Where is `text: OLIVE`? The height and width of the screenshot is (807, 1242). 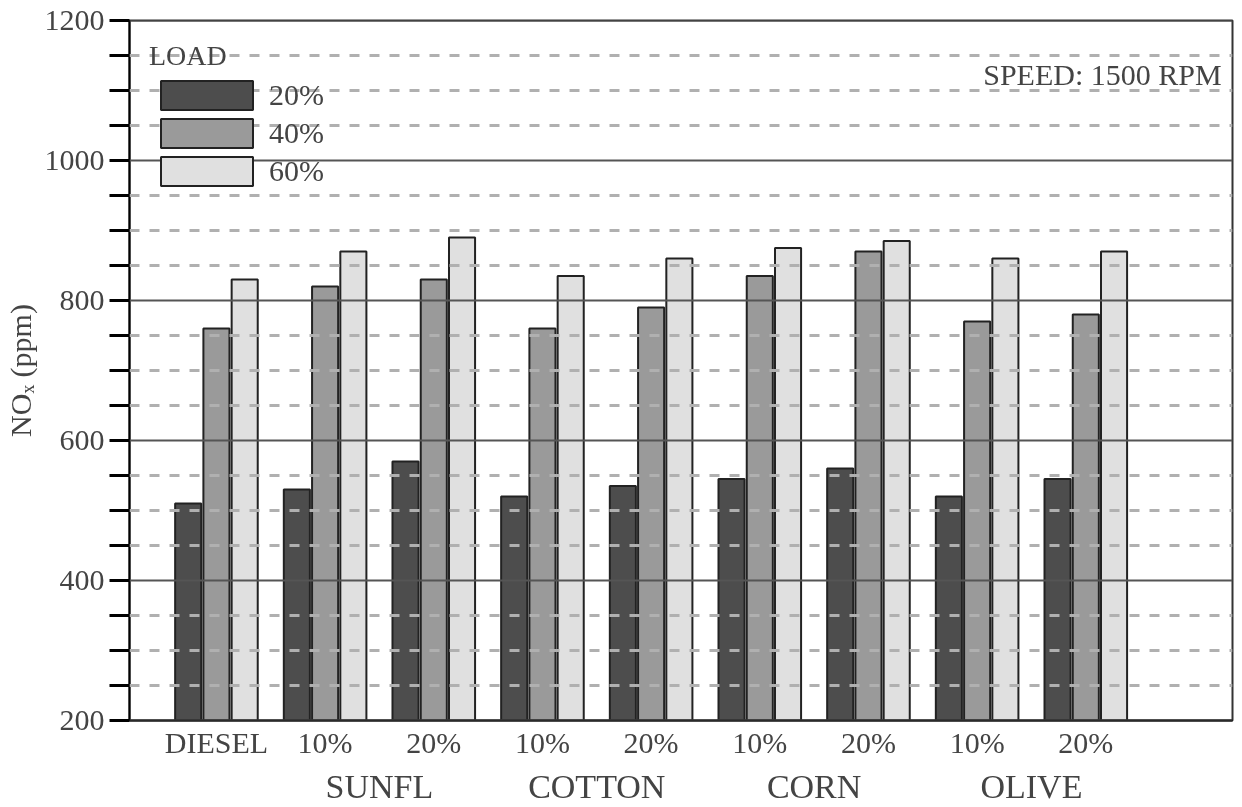
text: OLIVE is located at coordinates (1031, 786).